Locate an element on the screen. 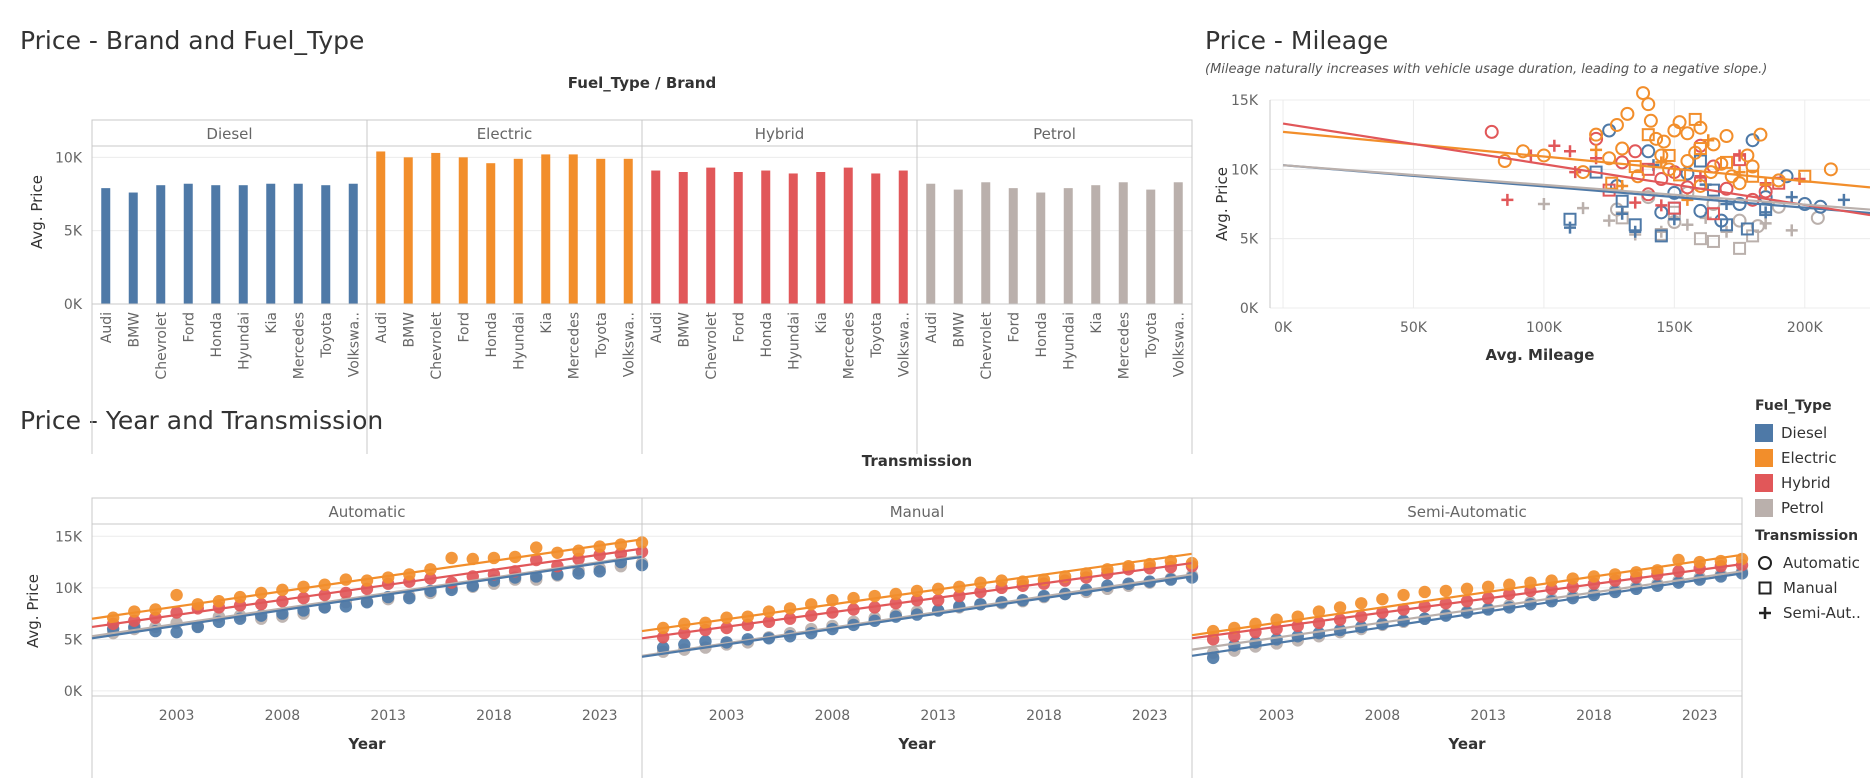 The width and height of the screenshot is (1870, 778). mileage-trend-line is located at coordinates (1576, 187).